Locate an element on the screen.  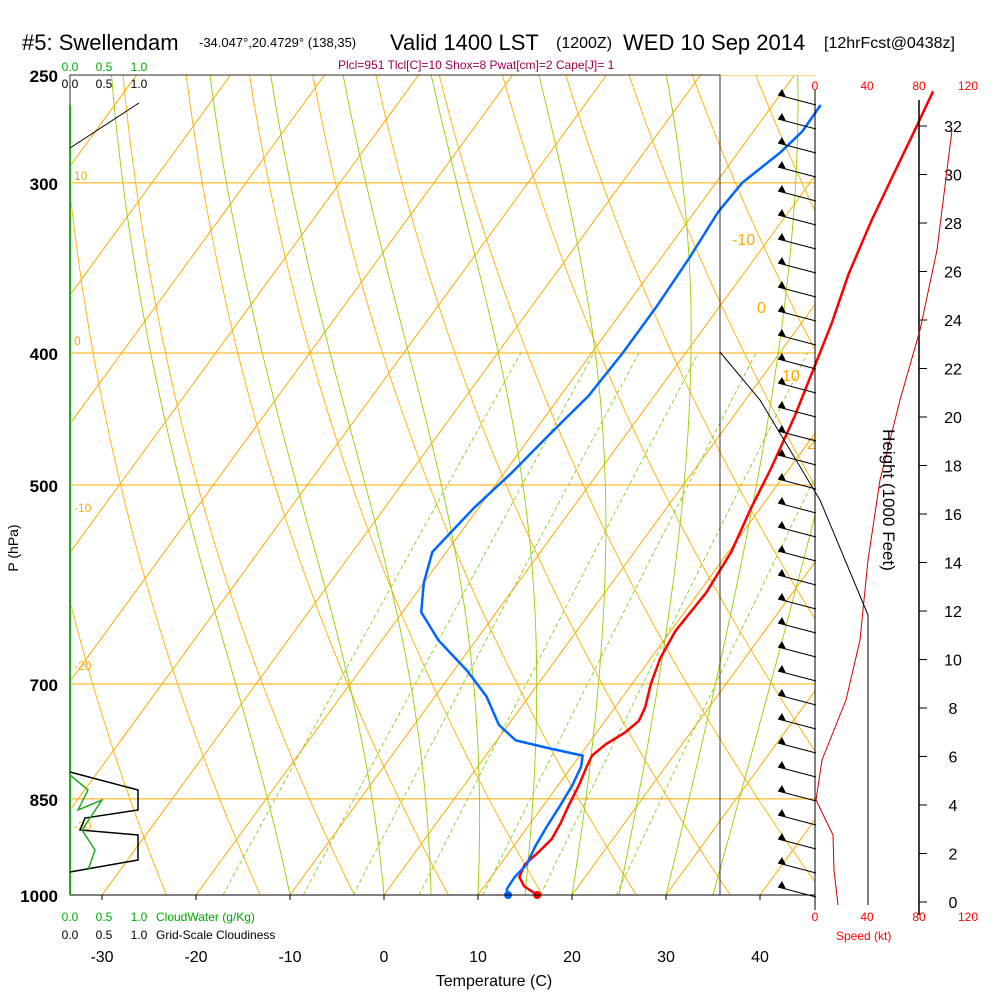
cloudwater-tick-top: 0.5 is located at coordinates (104, 67).